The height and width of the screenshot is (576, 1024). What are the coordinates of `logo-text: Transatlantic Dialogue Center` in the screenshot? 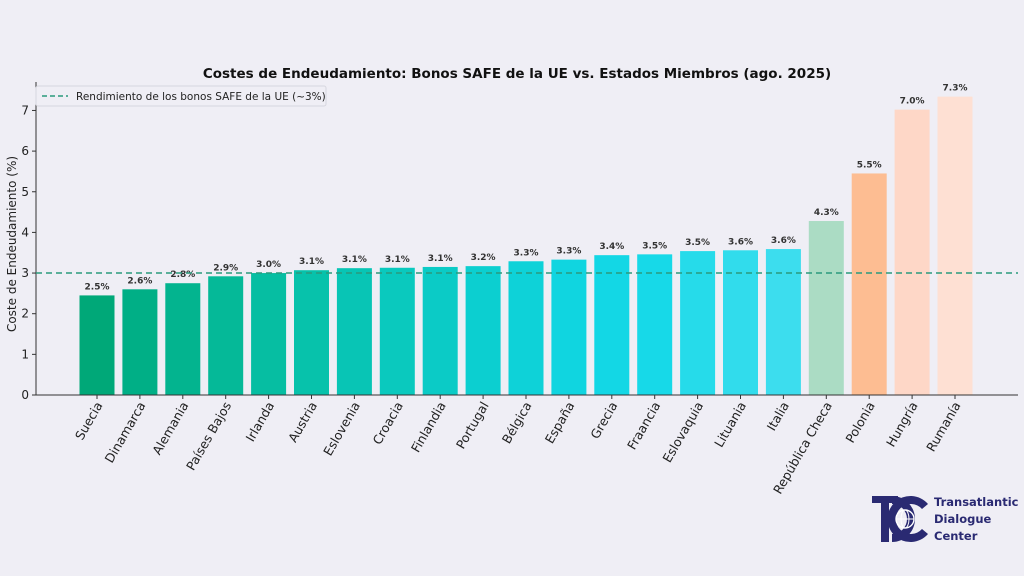 It's located at (976, 519).